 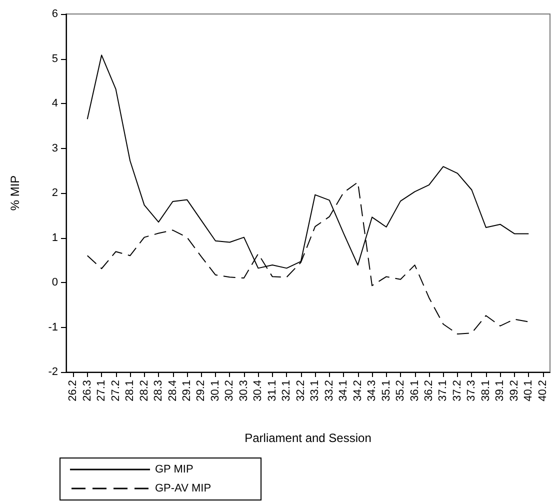 I want to click on x-tick-label: 26.2, so click(x=73, y=391).